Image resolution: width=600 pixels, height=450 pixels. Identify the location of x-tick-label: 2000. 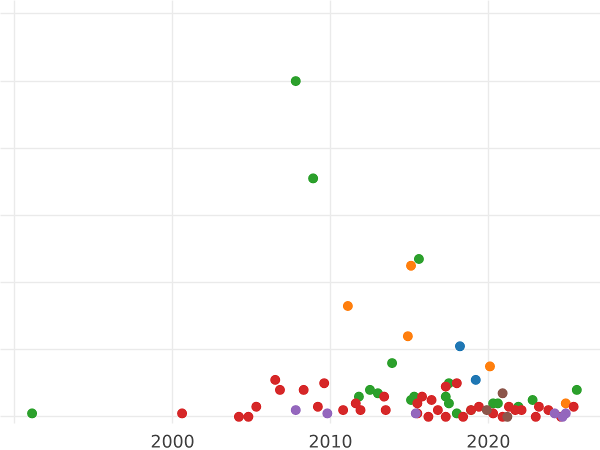
(172, 441).